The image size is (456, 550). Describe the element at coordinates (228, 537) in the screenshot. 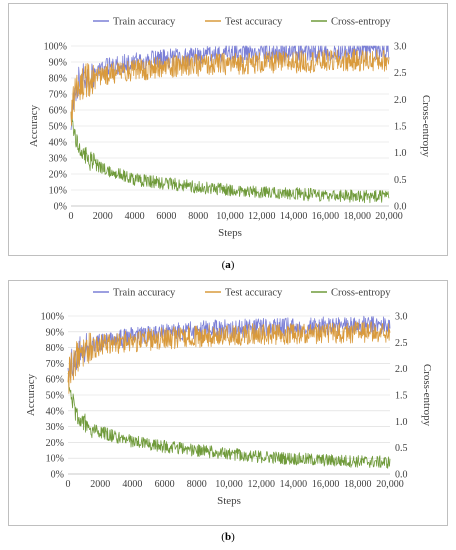

I see `caption-b: (b)` at that location.